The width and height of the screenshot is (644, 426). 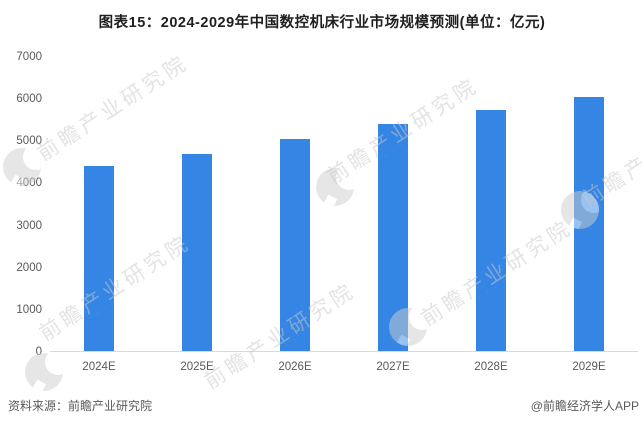 What do you see at coordinates (393, 367) in the screenshot?
I see `x-axis-tick-label: 2027E` at bounding box center [393, 367].